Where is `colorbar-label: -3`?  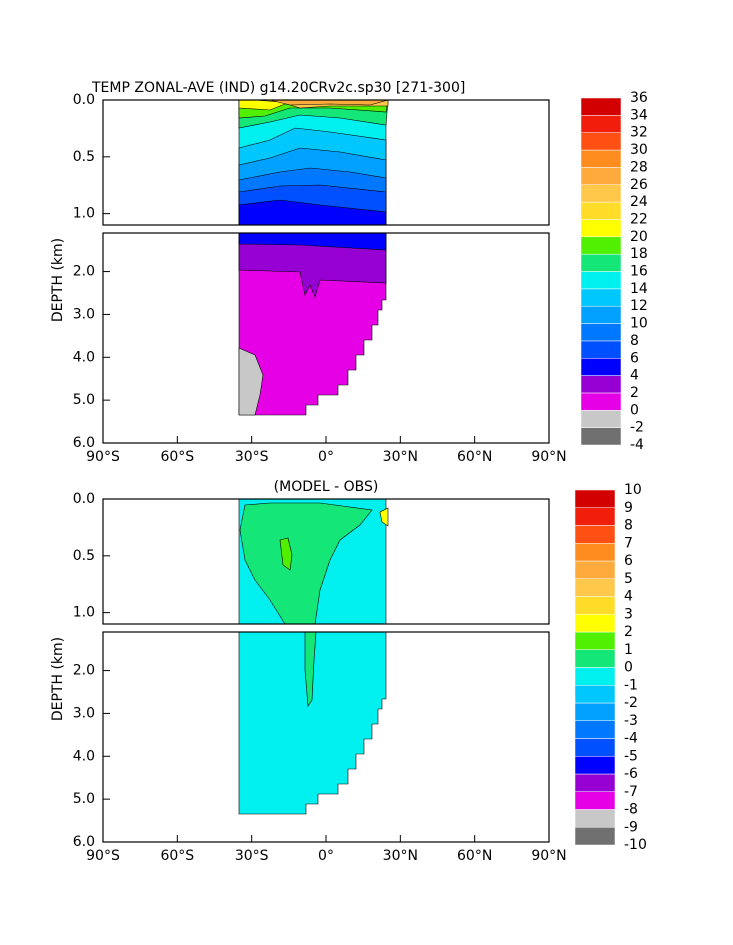 colorbar-label: -3 is located at coordinates (631, 721).